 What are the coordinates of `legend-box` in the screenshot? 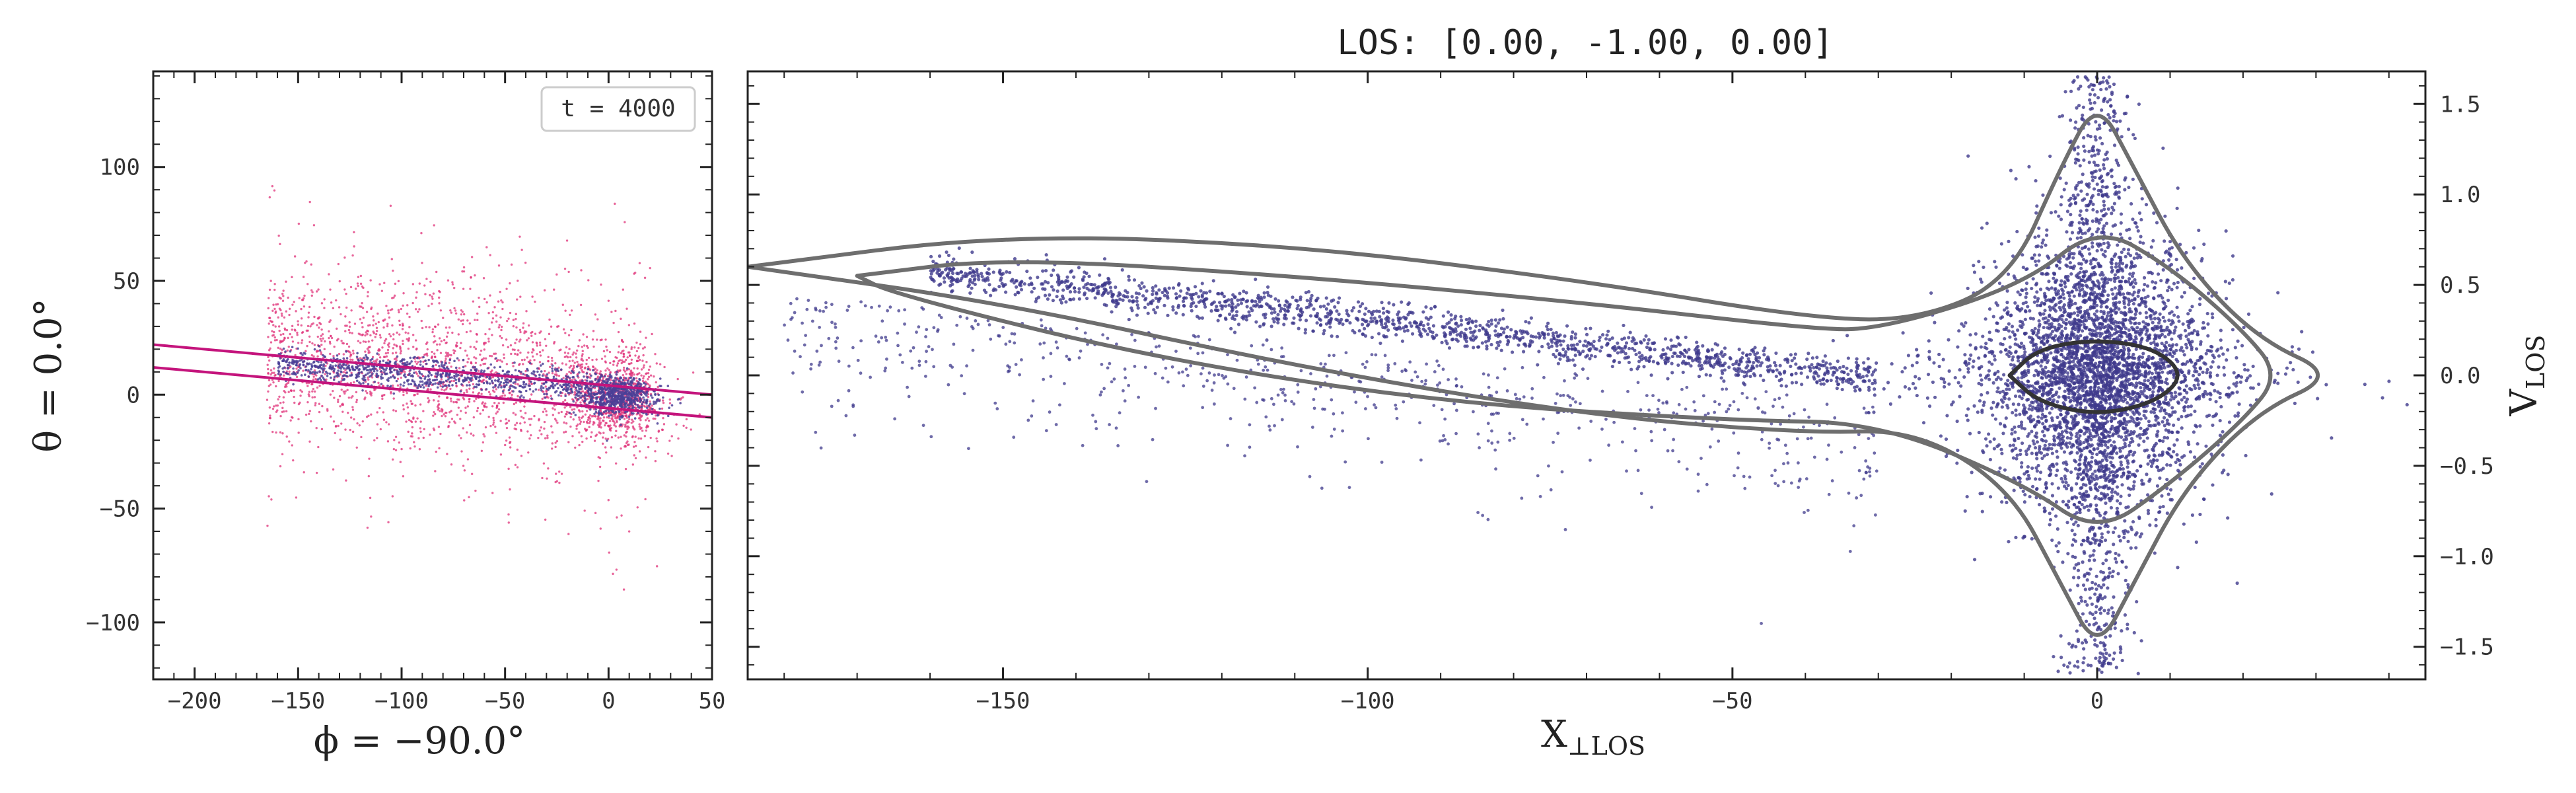 It's located at (618, 109).